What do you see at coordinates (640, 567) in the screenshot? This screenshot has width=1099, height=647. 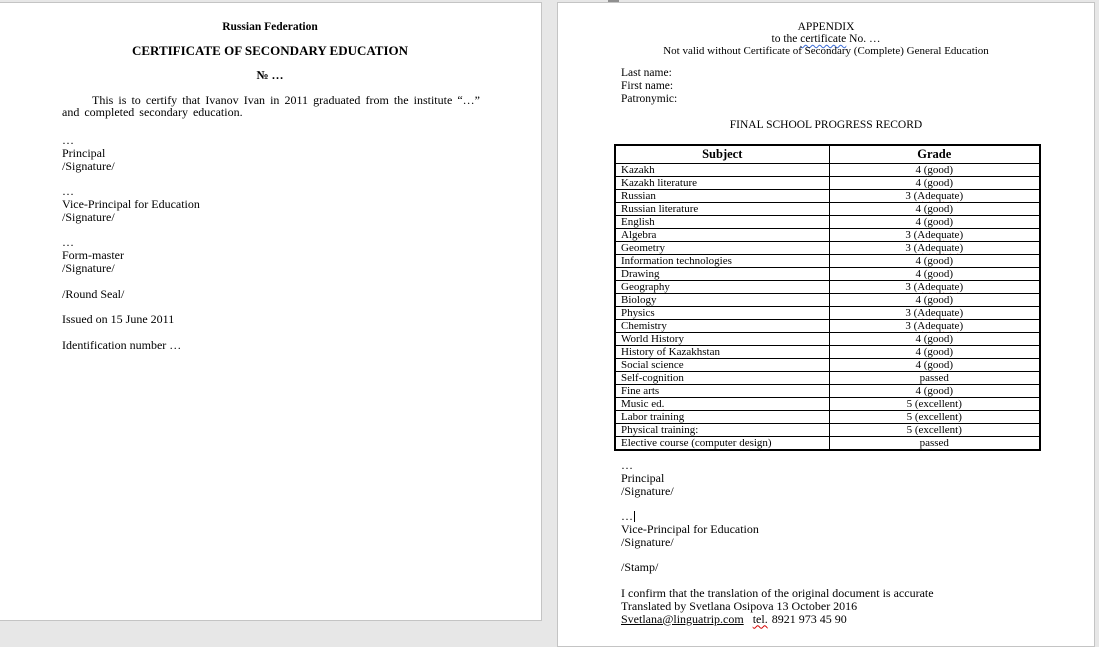 I see `stamp-line: /Stamp/` at bounding box center [640, 567].